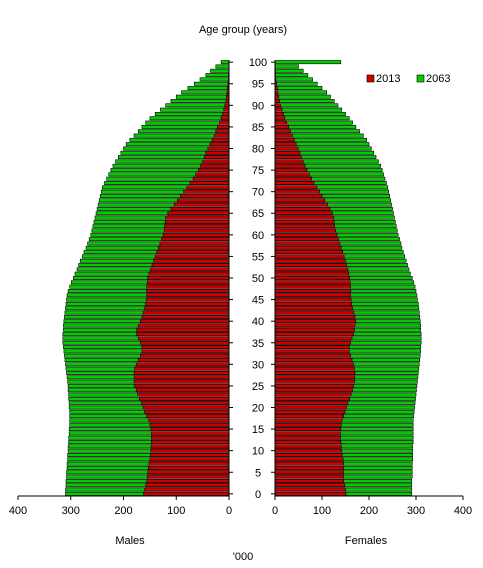  I want to click on age-tick-label: 85, so click(258, 128).